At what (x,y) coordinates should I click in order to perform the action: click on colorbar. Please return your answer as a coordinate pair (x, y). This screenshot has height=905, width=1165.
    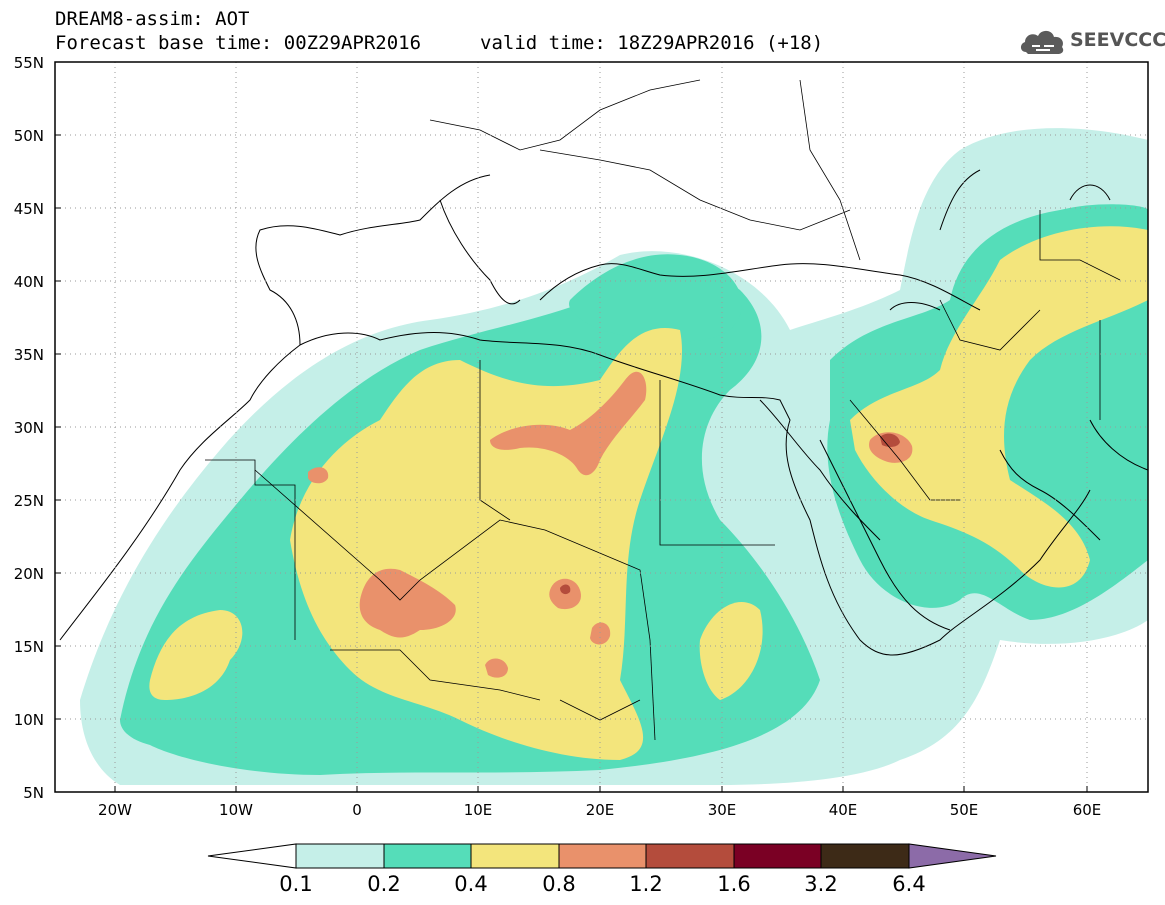
    Looking at the image, I should click on (602, 856).